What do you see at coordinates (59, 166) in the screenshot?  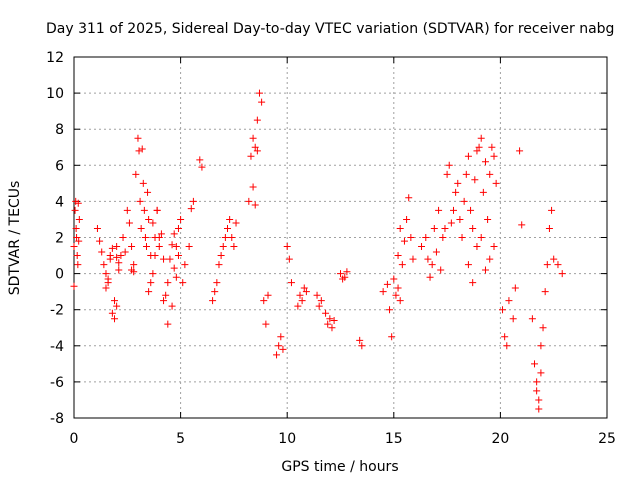 I see `y-tick-label: 6` at bounding box center [59, 166].